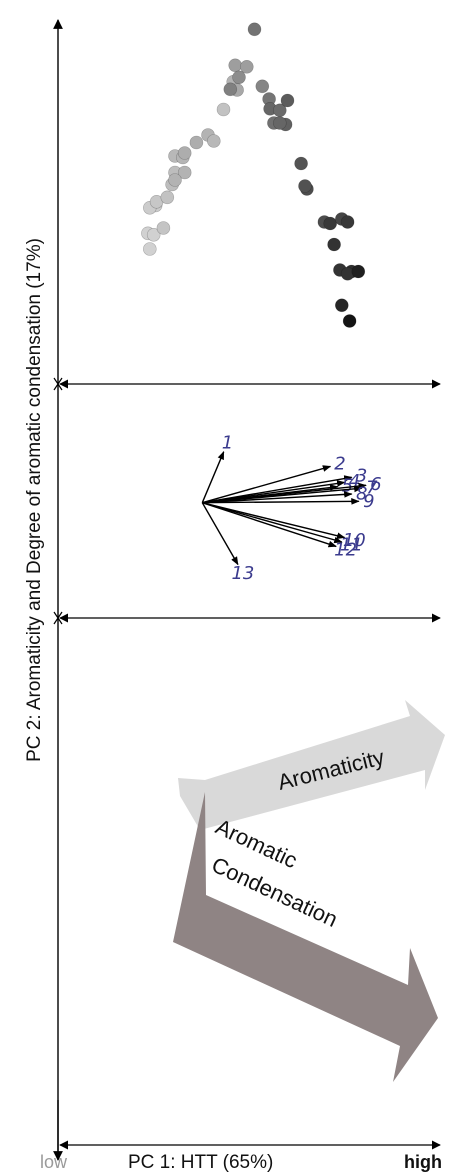 The image size is (457, 1175). Describe the element at coordinates (375, 484) in the screenshot. I see `loading-label-6: 6` at that location.